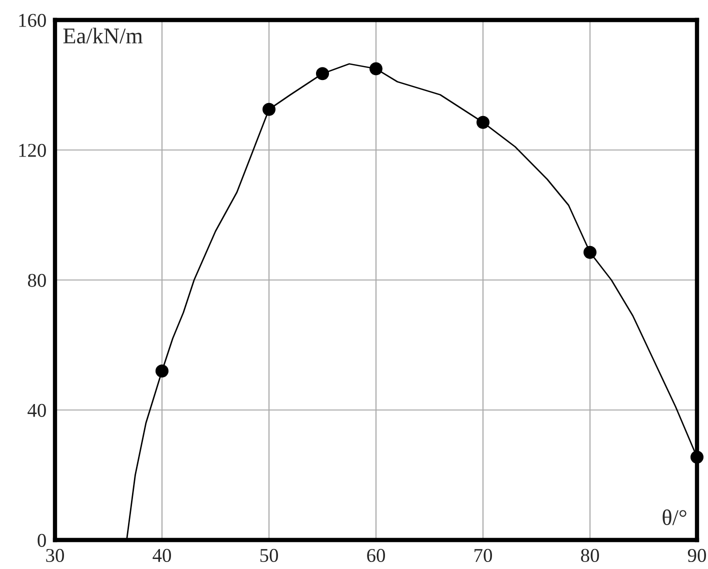  I want to click on y-tick-label: 120, so click(32, 150).